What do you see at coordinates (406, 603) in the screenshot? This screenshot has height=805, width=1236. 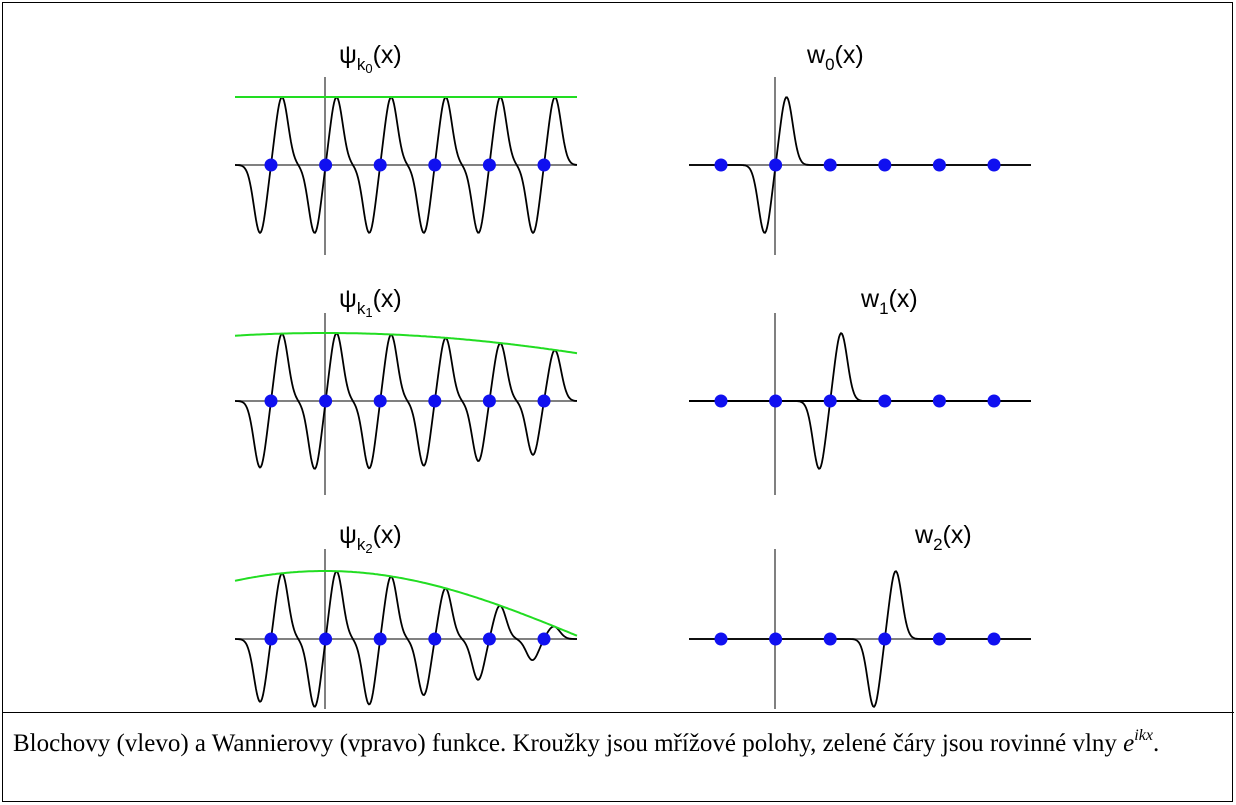 I see `bloch-k2-plane-wave-envelope` at bounding box center [406, 603].